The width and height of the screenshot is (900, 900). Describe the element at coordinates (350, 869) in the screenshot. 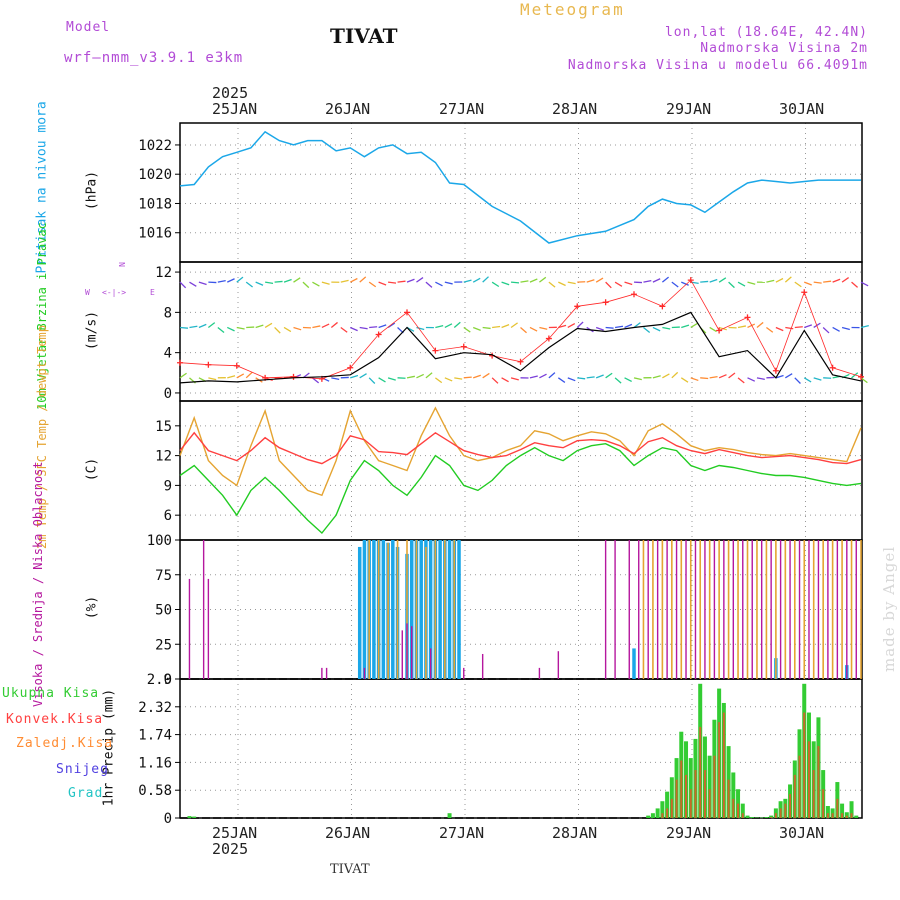

I see `footer-station: TIVAT` at that location.